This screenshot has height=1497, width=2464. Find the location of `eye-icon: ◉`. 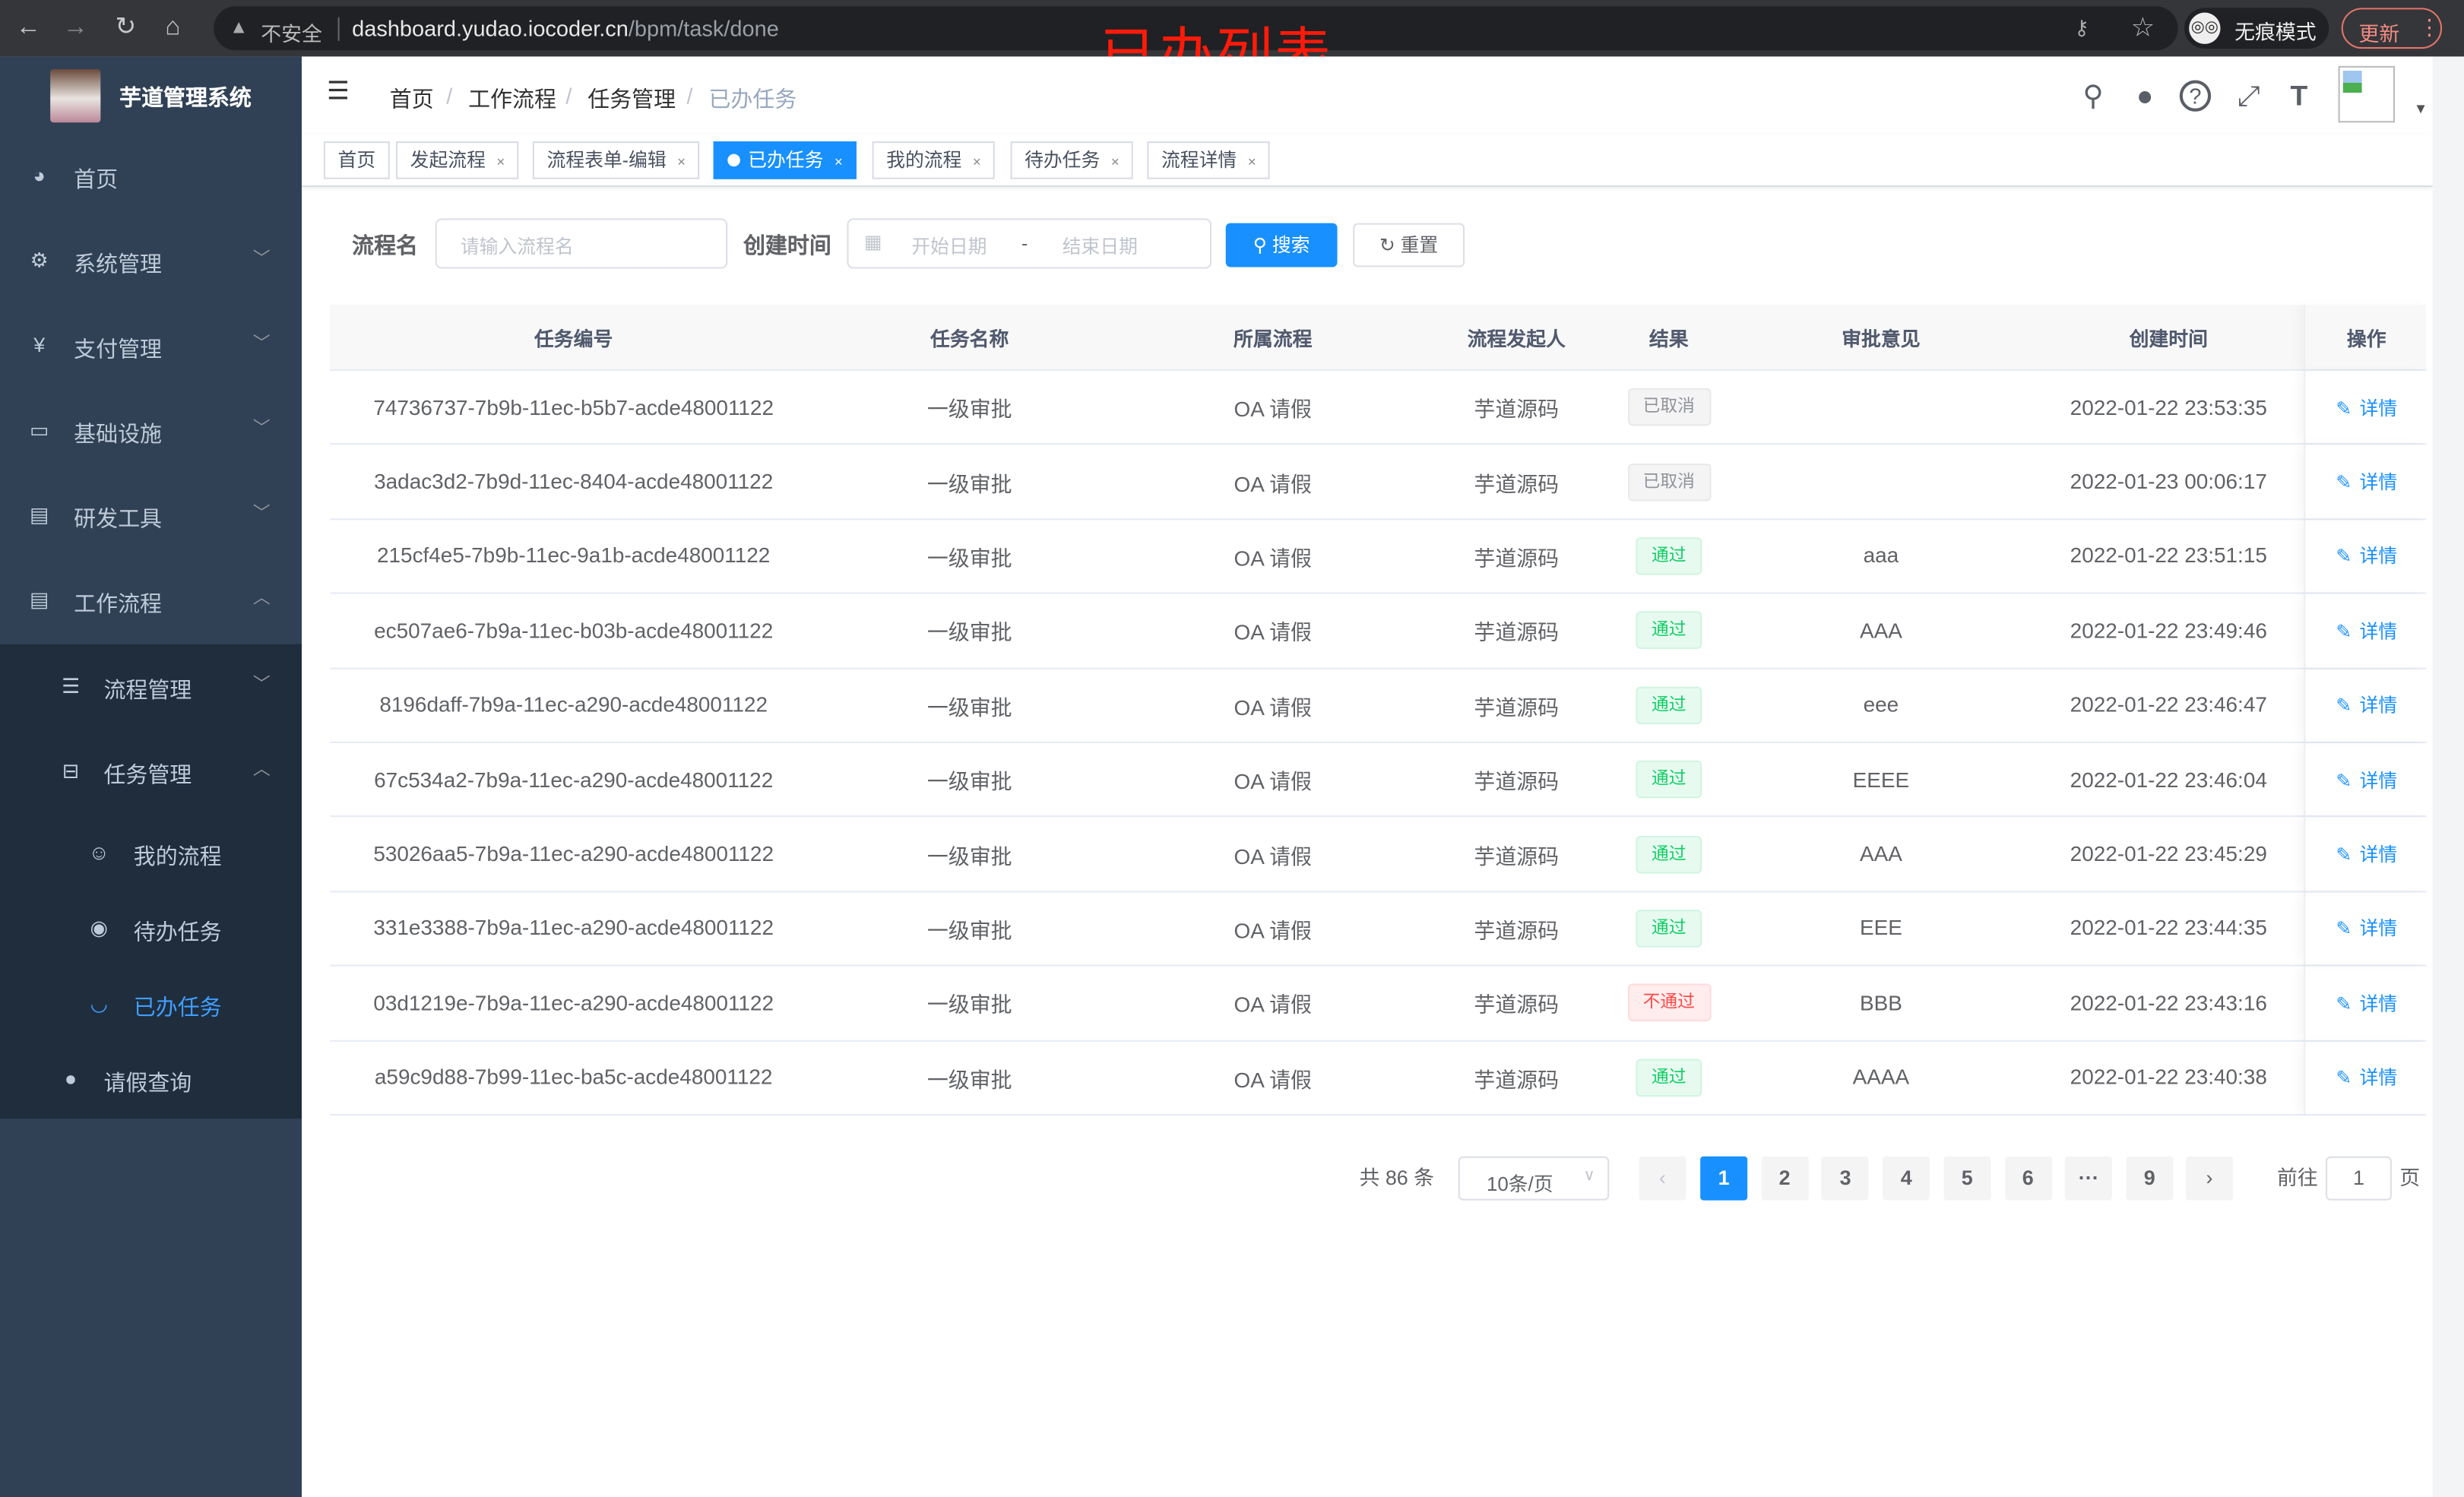

eye-icon: ◉ is located at coordinates (99, 928).